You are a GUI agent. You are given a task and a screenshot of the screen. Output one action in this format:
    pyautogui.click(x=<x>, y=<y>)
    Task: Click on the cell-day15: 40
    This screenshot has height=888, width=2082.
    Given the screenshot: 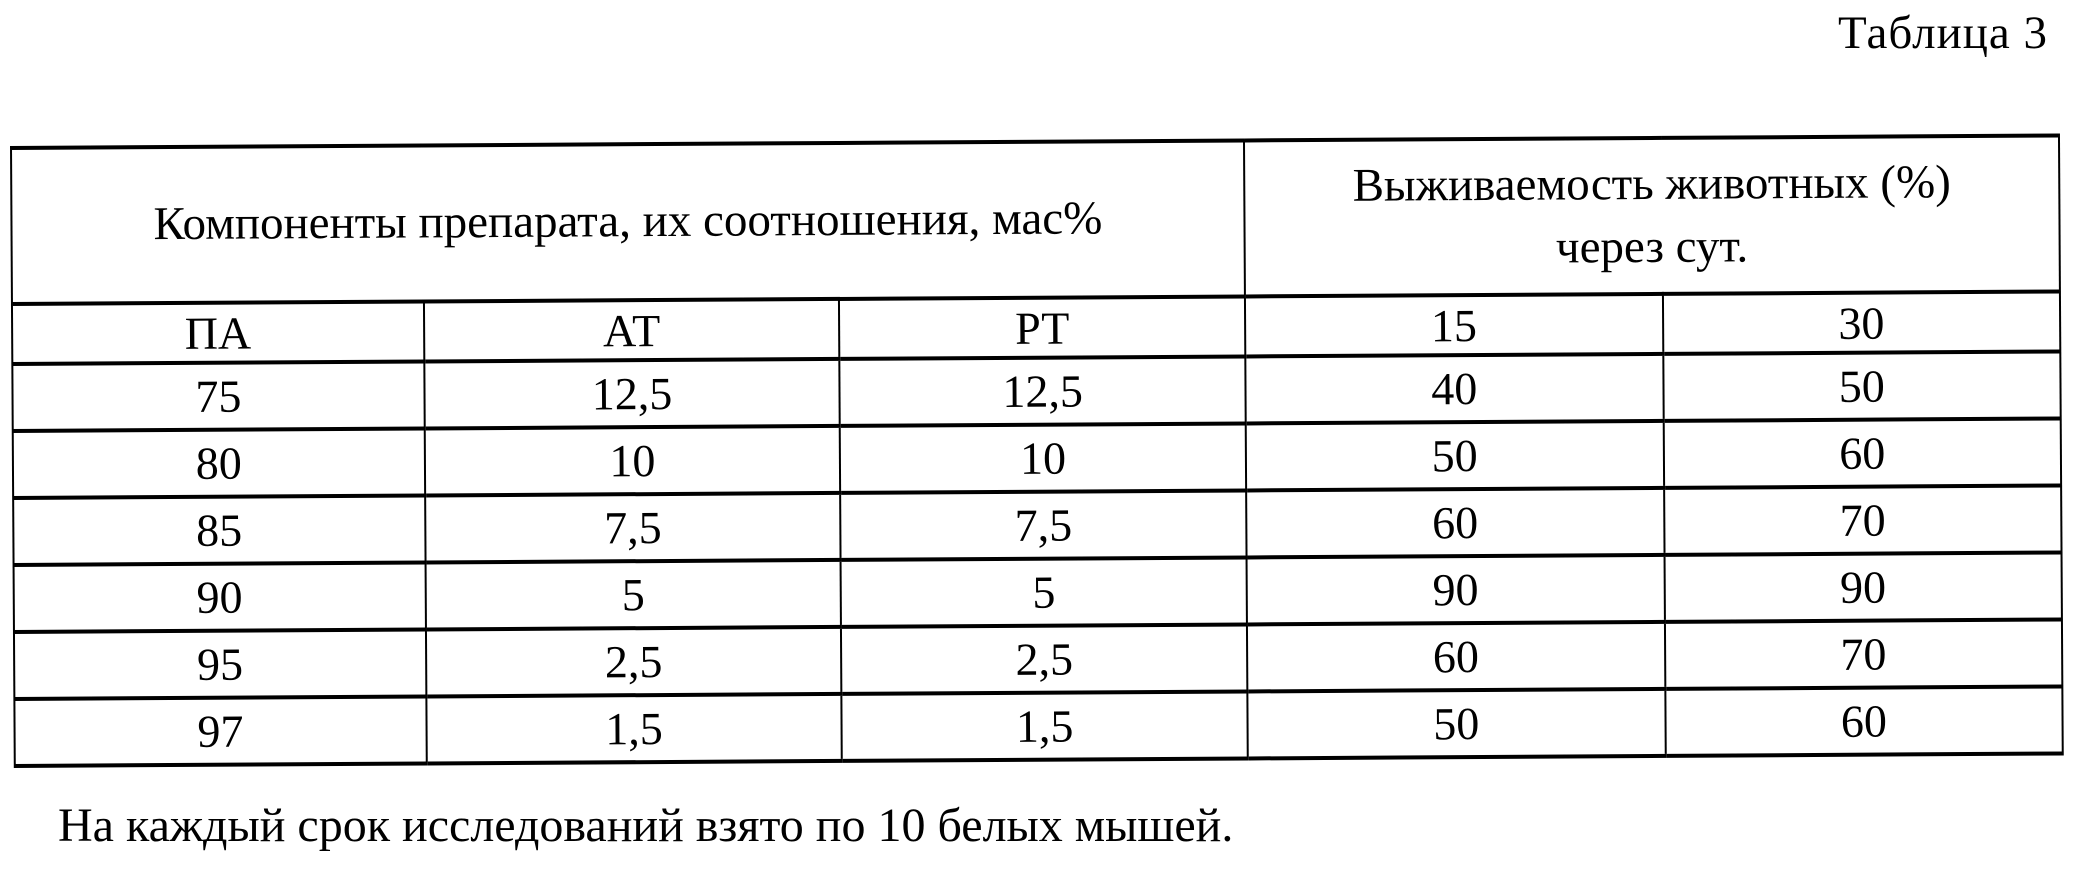 What is the action you would take?
    pyautogui.click(x=1454, y=388)
    